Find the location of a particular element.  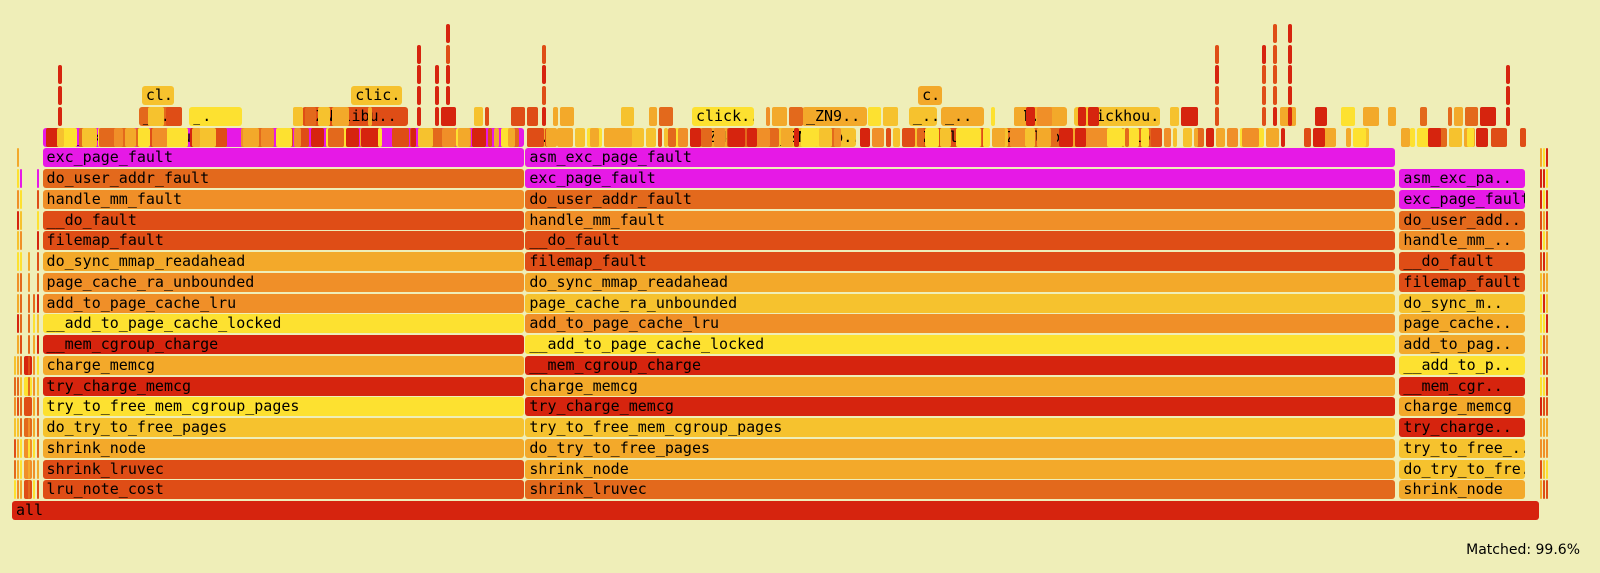

frame-add-to-page-cache-lru: add_to_page_cache_lru is located at coordinates (960, 324).